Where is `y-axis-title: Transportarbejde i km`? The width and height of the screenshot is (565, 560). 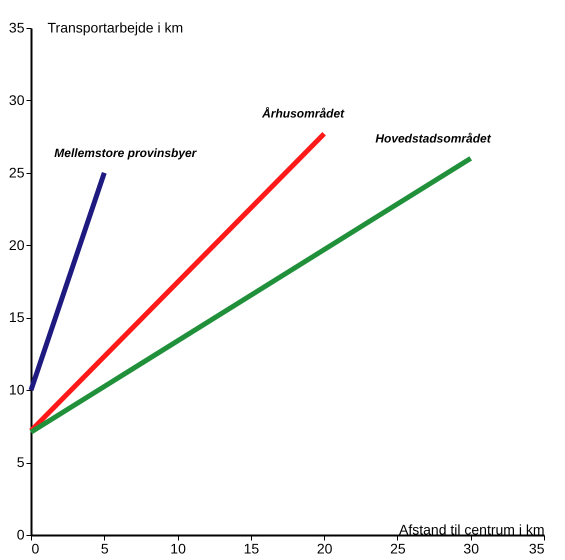
y-axis-title: Transportarbejde i km is located at coordinates (116, 28).